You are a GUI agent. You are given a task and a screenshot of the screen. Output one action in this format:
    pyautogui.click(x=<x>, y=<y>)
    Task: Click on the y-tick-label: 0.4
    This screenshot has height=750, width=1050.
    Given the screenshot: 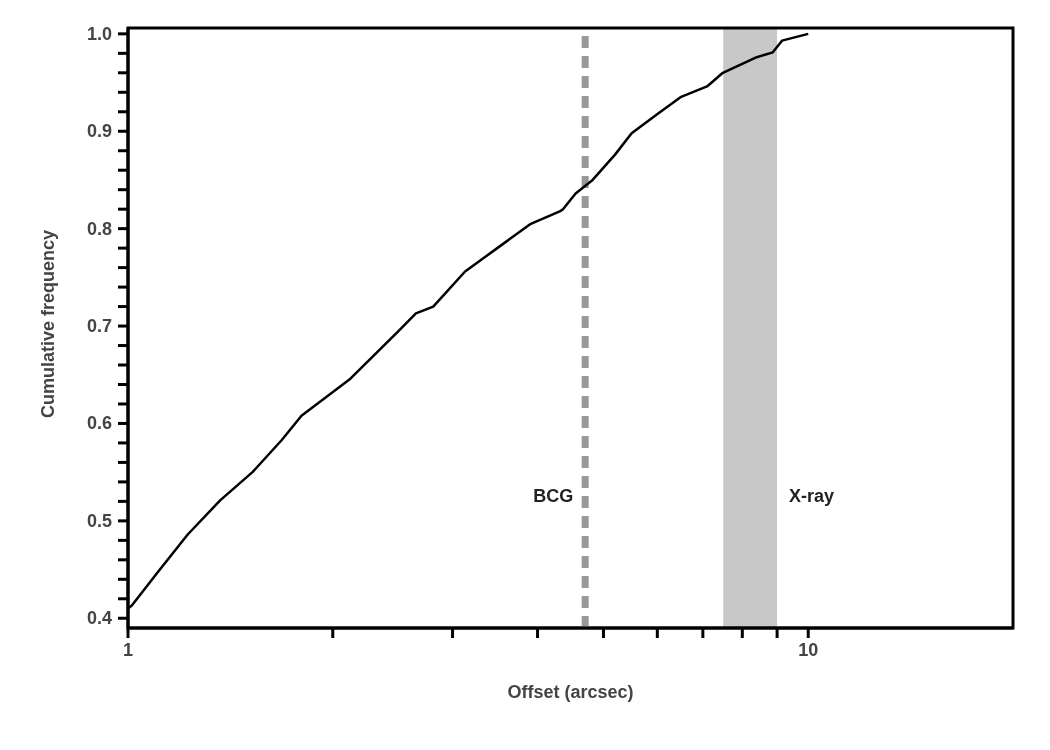 What is the action you would take?
    pyautogui.click(x=99, y=618)
    